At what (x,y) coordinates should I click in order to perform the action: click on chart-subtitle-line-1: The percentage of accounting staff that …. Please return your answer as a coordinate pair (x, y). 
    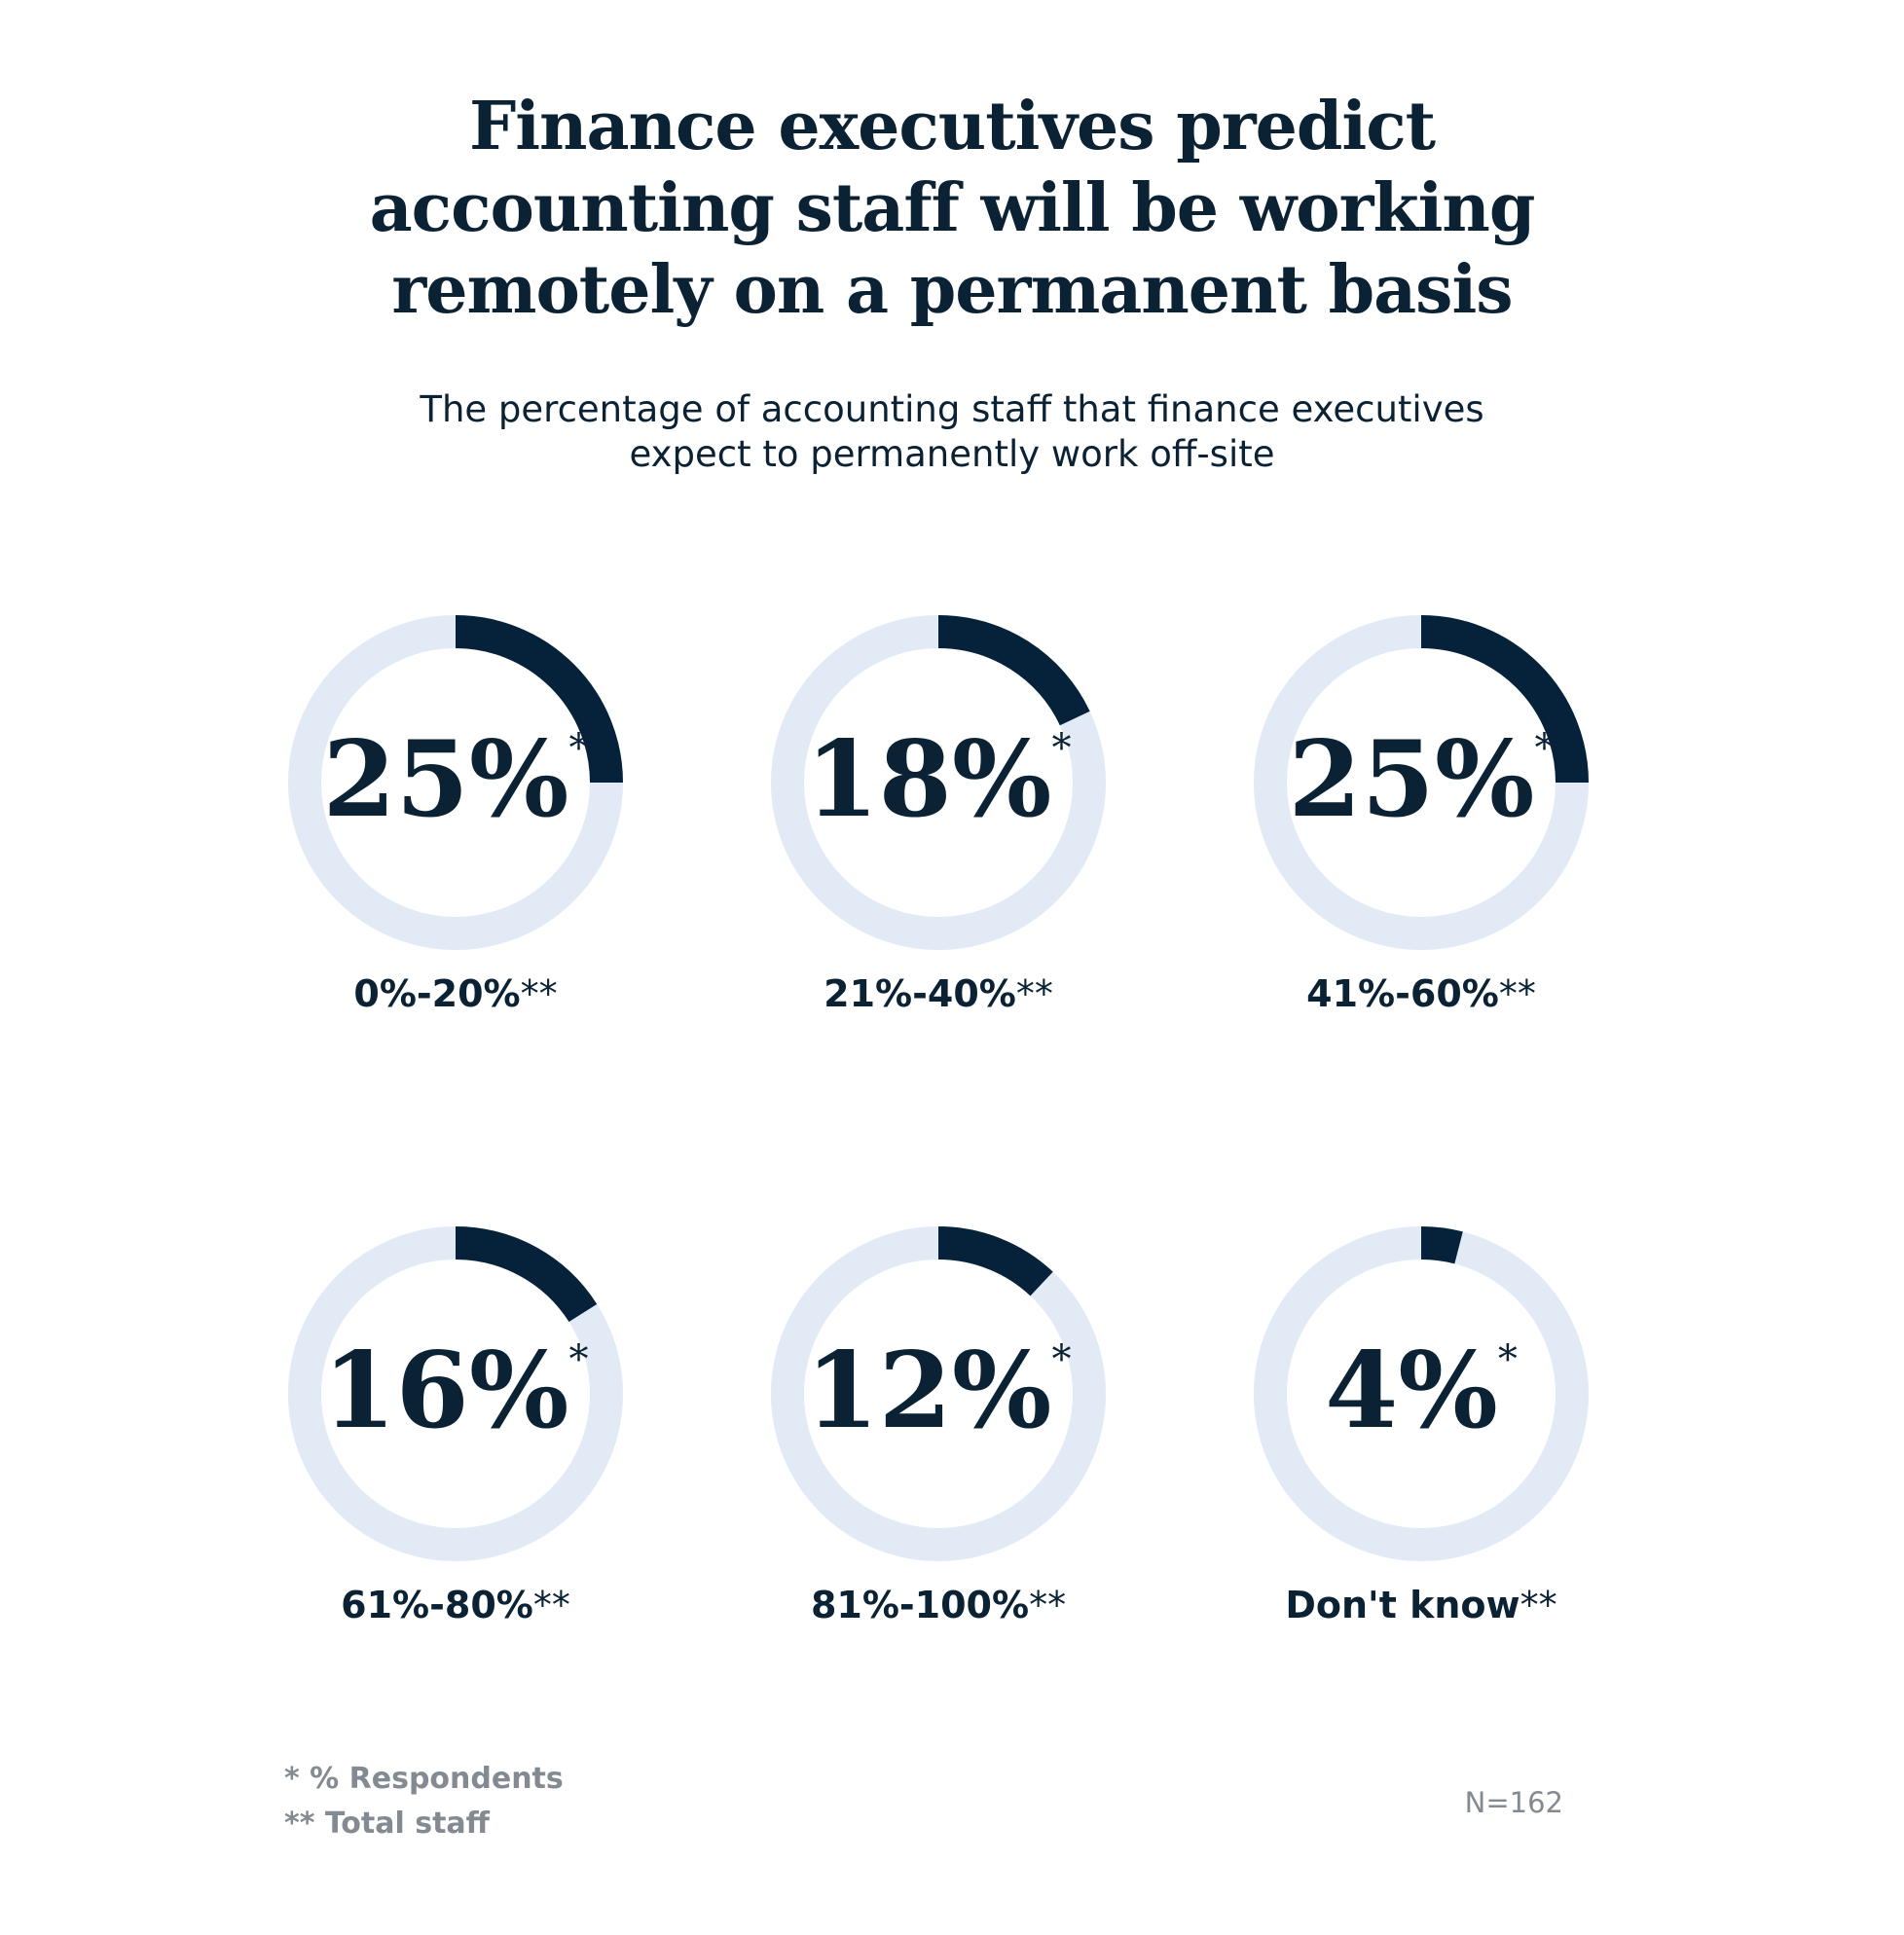
    Looking at the image, I should click on (952, 409).